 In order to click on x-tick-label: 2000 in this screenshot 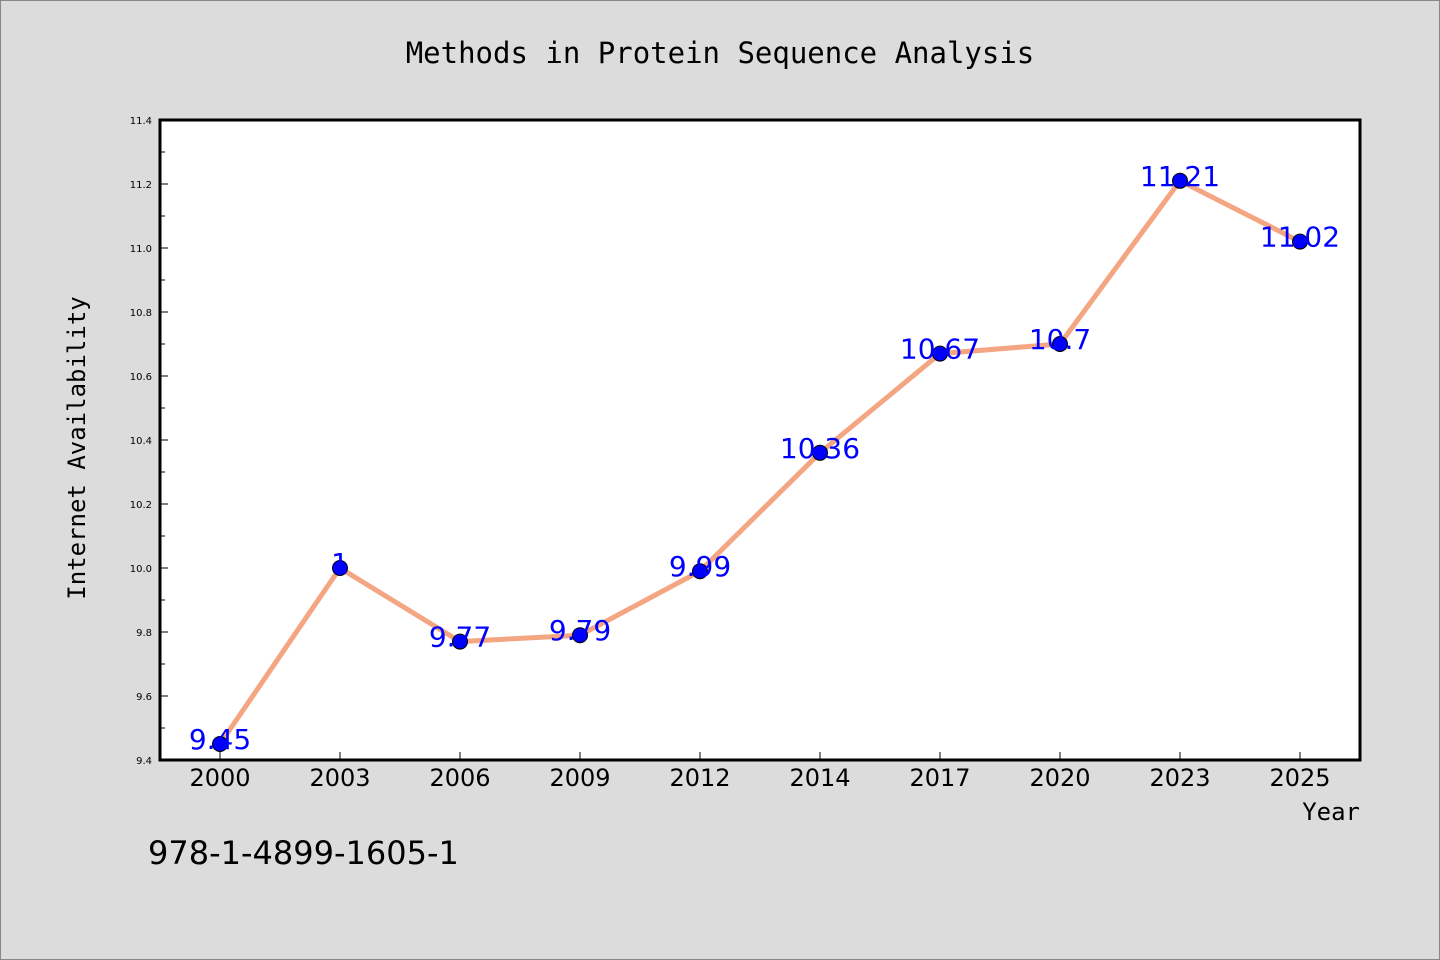, I will do `click(219, 778)`.